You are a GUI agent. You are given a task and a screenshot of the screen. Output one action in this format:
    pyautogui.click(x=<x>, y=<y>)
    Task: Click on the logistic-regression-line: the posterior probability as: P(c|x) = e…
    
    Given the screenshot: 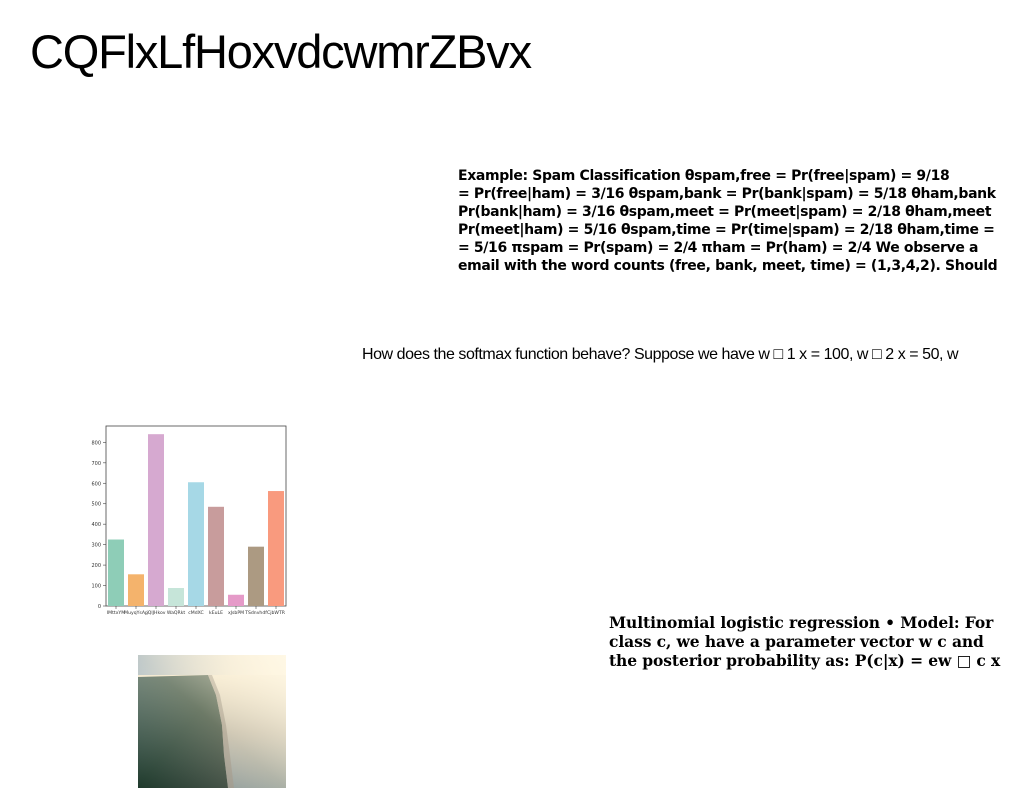 What is the action you would take?
    pyautogui.click(x=805, y=660)
    